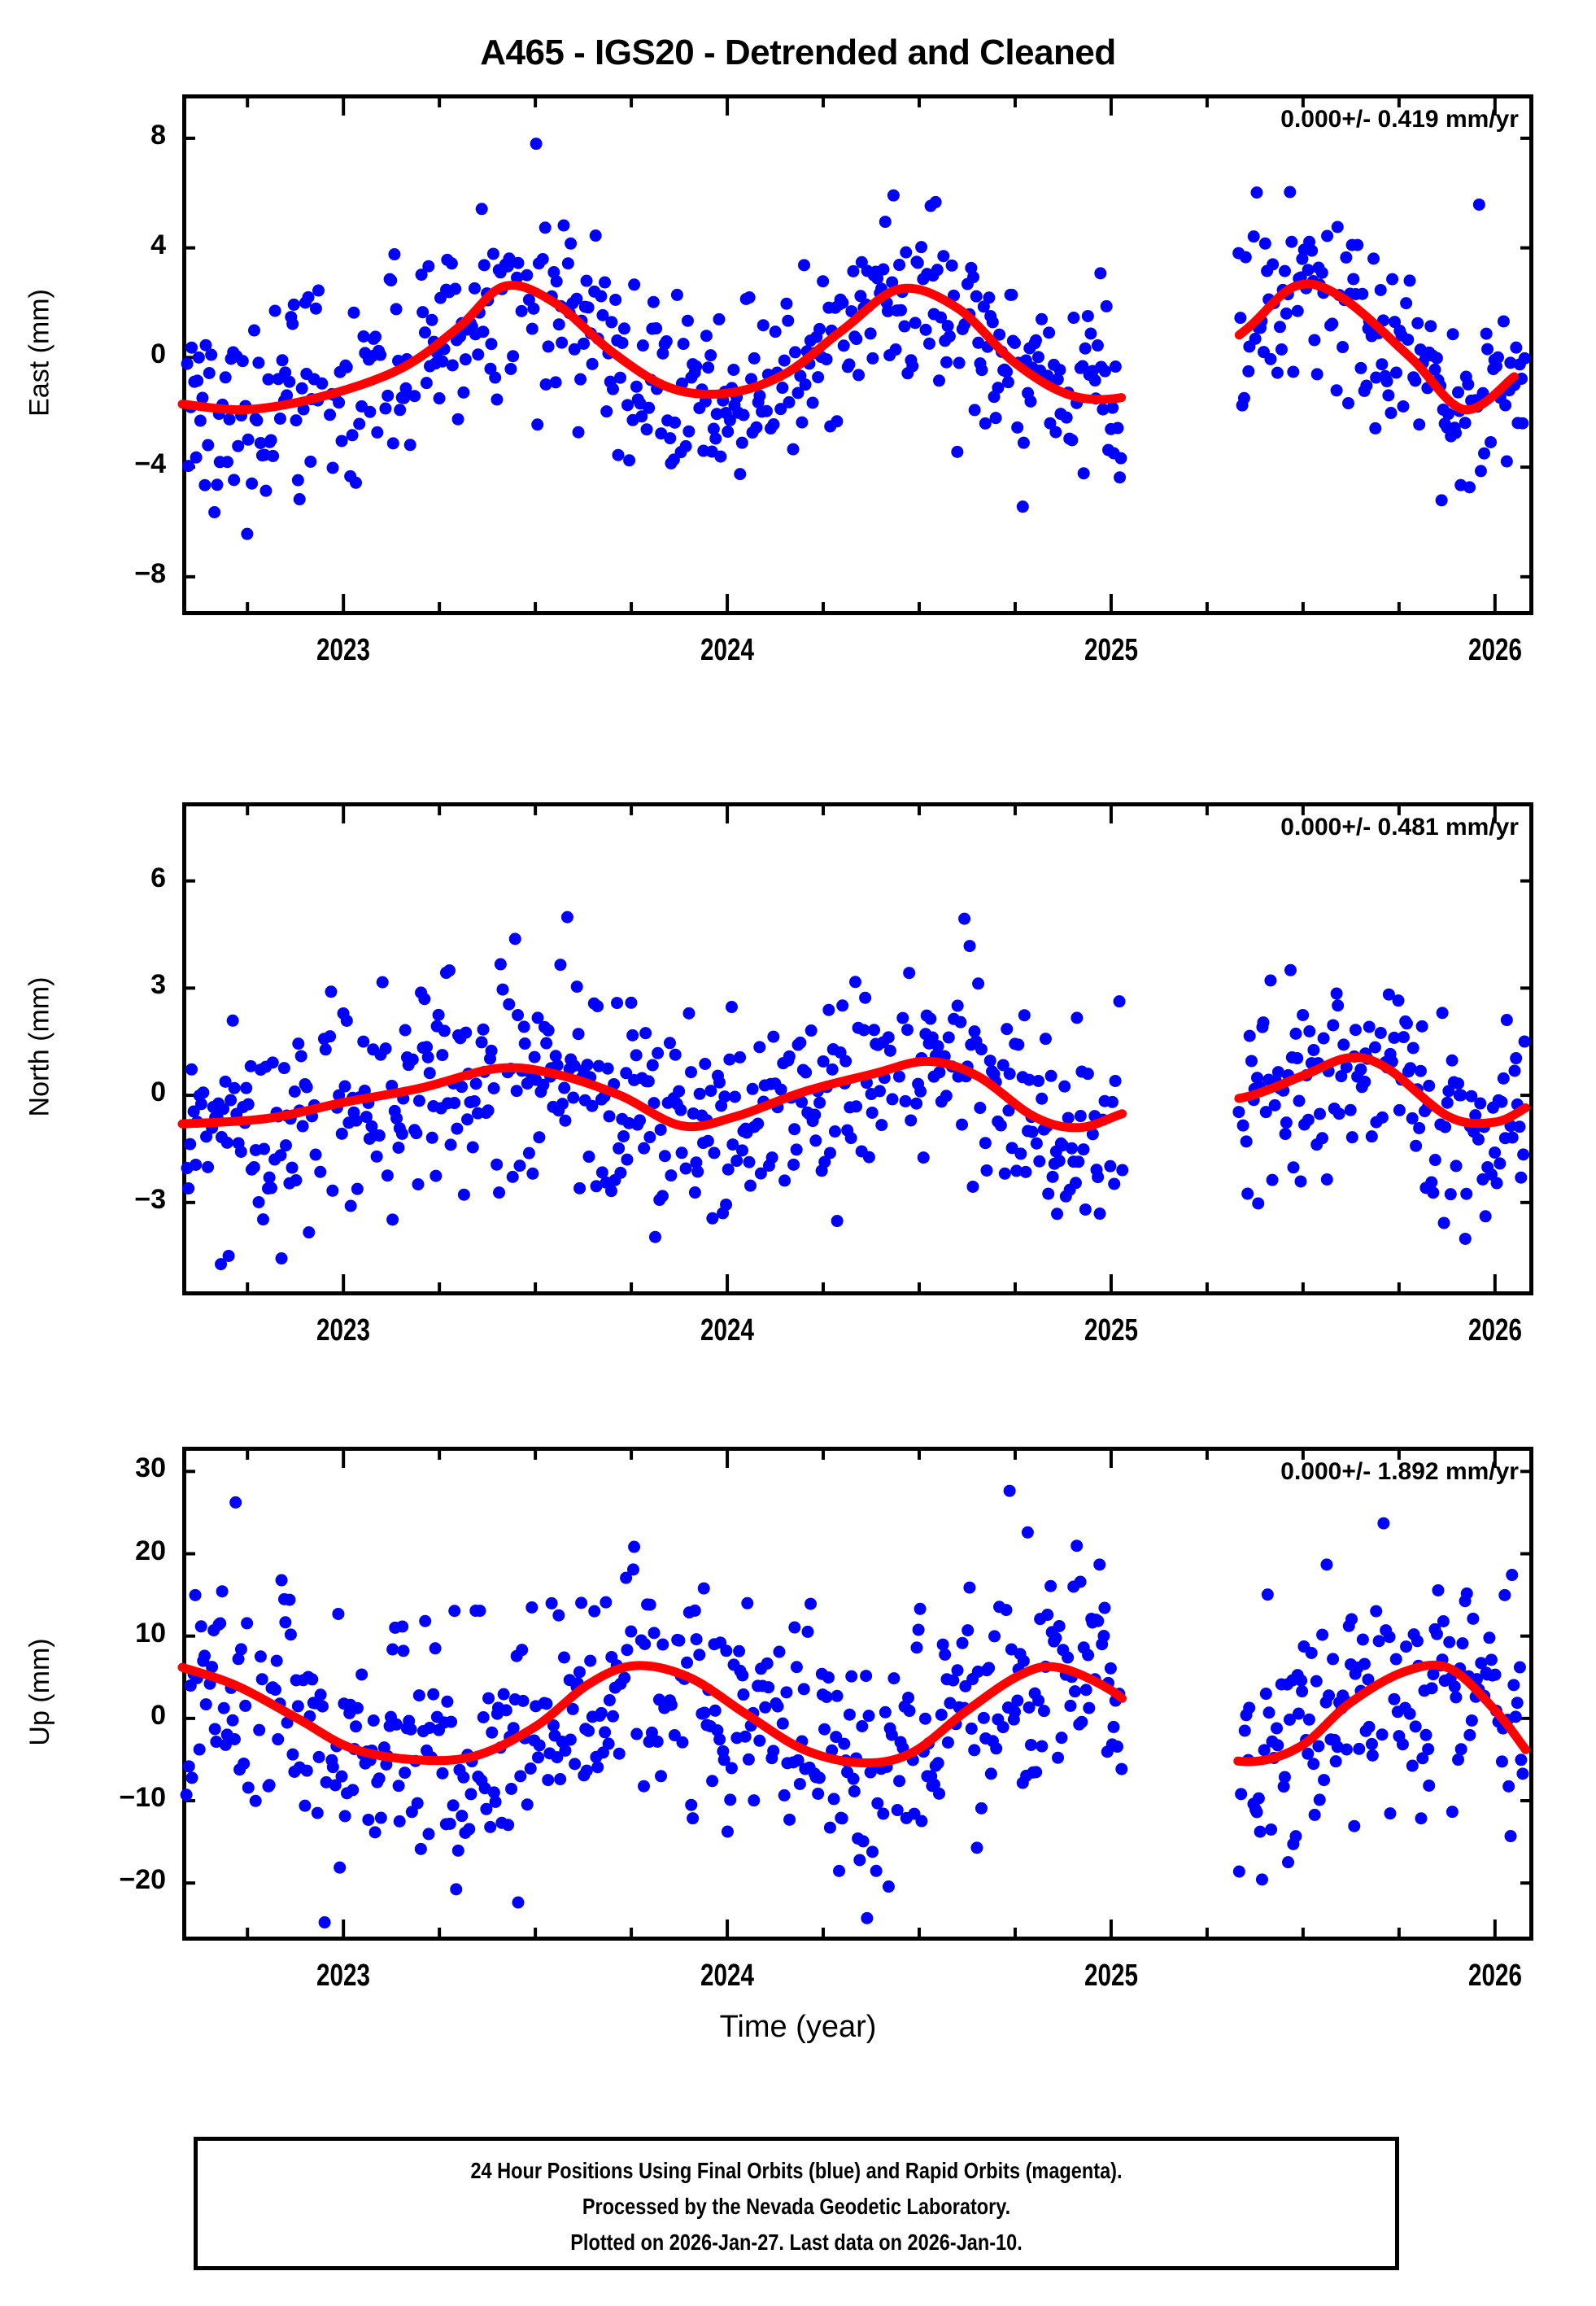 The height and width of the screenshot is (2306, 1596). What do you see at coordinates (158, 244) in the screenshot?
I see `ytick-label: 4` at bounding box center [158, 244].